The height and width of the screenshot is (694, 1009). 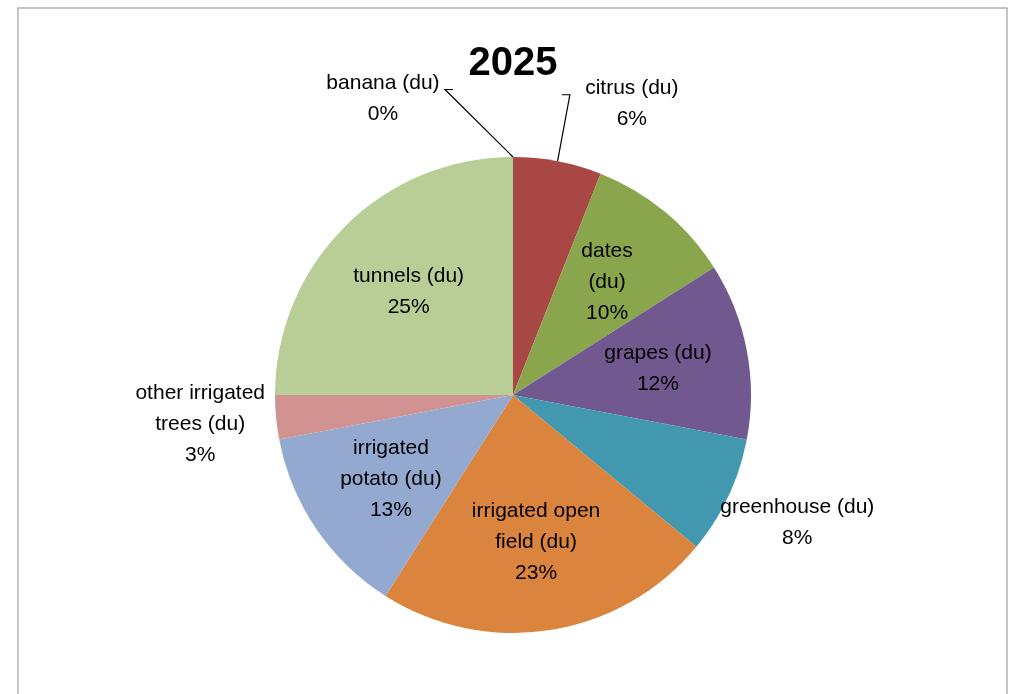 I want to click on data-label: 8%, so click(x=797, y=537).